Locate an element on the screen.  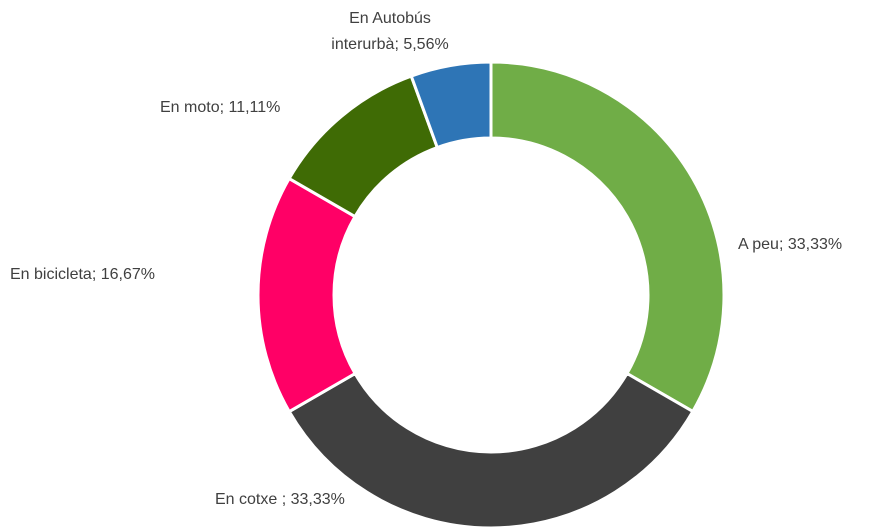
category: En cotxe is located at coordinates (248, 499).